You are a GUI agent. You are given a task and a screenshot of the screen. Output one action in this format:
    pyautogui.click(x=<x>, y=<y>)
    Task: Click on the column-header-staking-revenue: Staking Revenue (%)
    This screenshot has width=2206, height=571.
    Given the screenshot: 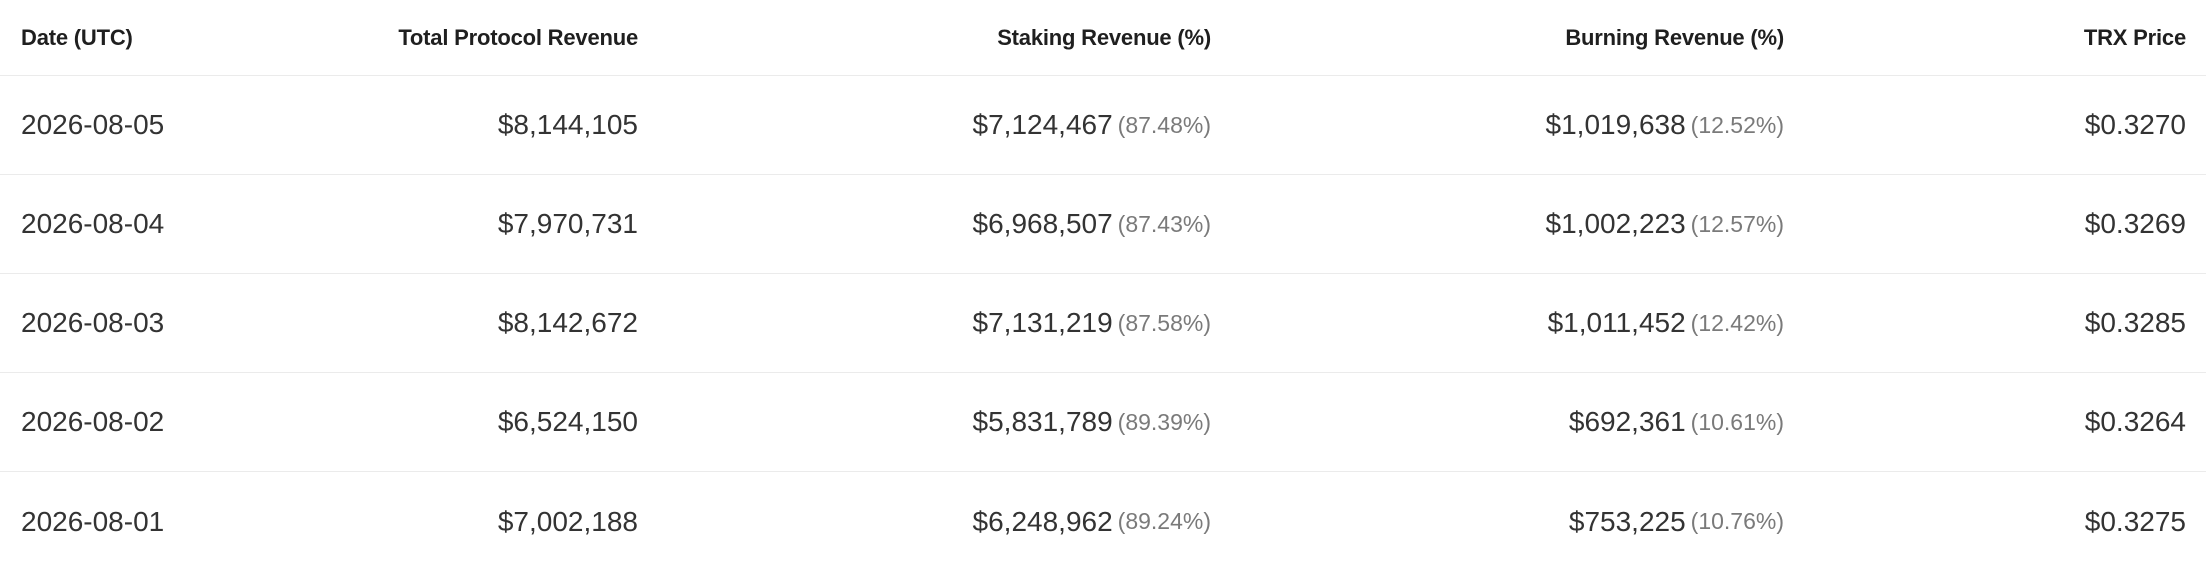 What is the action you would take?
    pyautogui.click(x=1104, y=37)
    